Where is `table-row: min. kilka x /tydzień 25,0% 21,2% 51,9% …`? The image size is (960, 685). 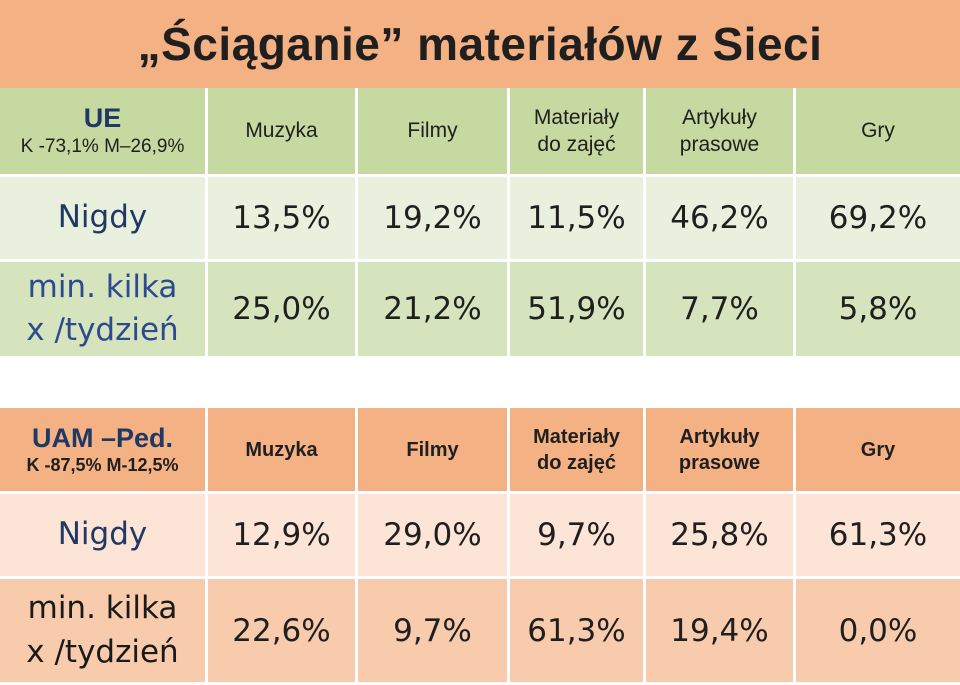
table-row: min. kilka x /tydzień 25,0% 21,2% 51,9% … is located at coordinates (480, 310).